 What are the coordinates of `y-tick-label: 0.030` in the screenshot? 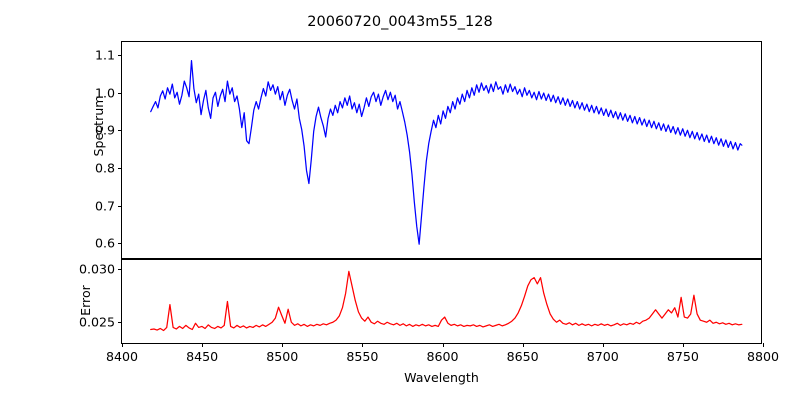 It's located at (96, 268).